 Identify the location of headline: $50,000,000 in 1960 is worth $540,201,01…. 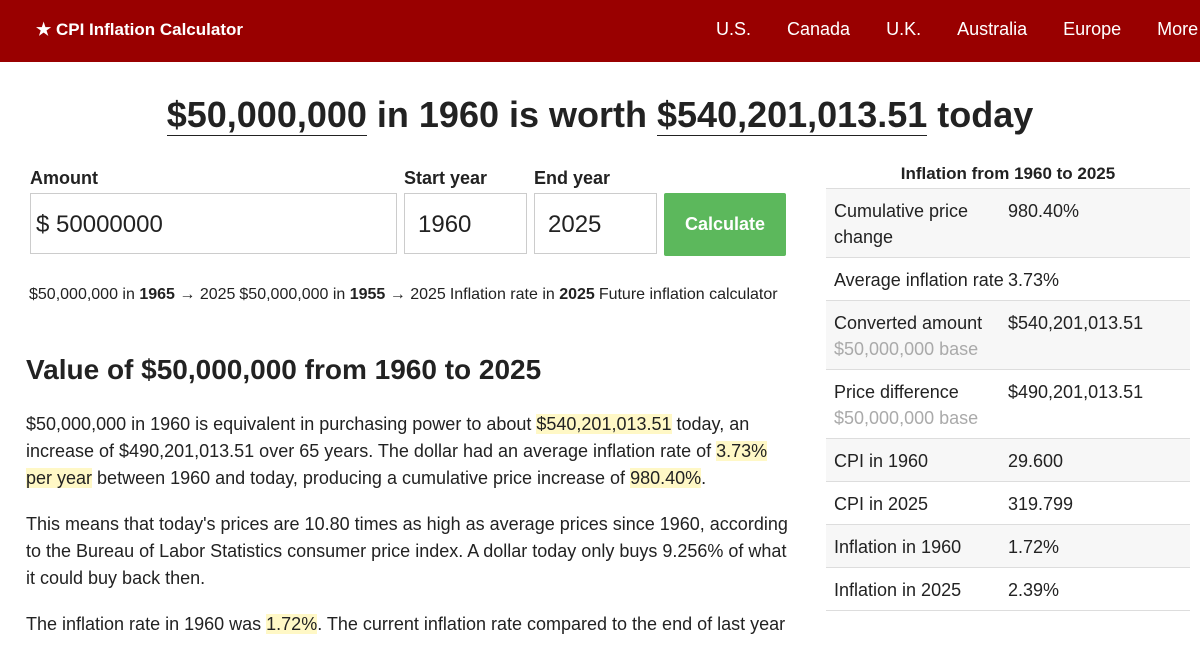
(600, 115).